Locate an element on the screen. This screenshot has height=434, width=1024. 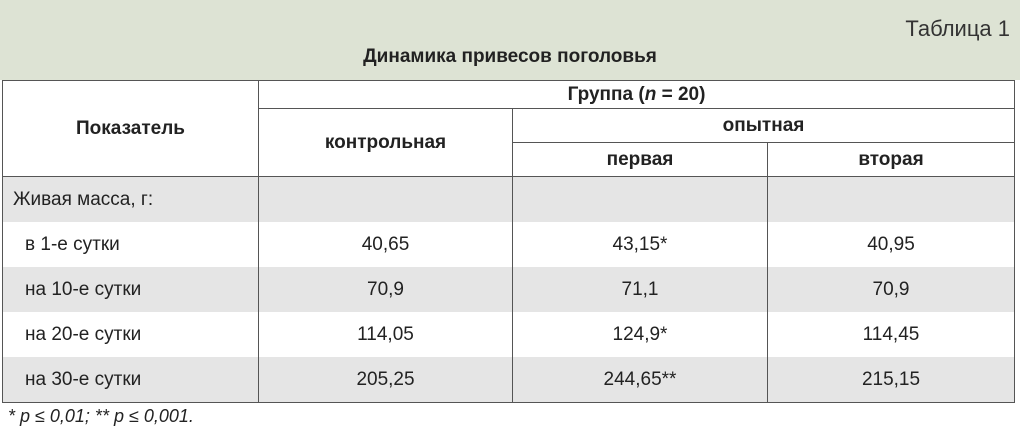
header-cell: контрольная is located at coordinates (385, 142).